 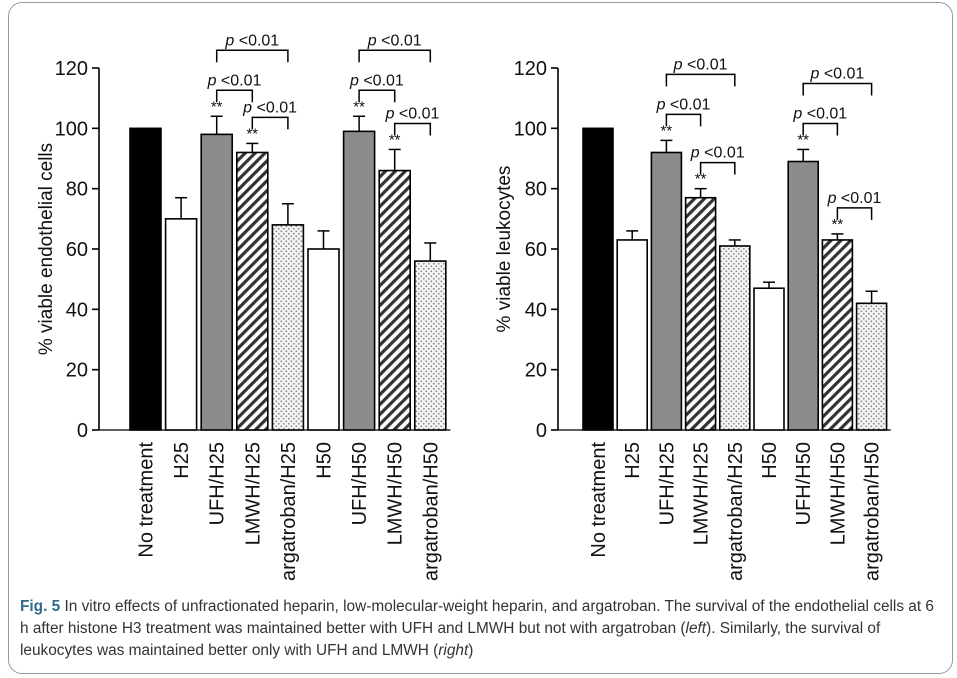 What do you see at coordinates (504, 249) in the screenshot?
I see `y-axis-label: % viable leukocytes` at bounding box center [504, 249].